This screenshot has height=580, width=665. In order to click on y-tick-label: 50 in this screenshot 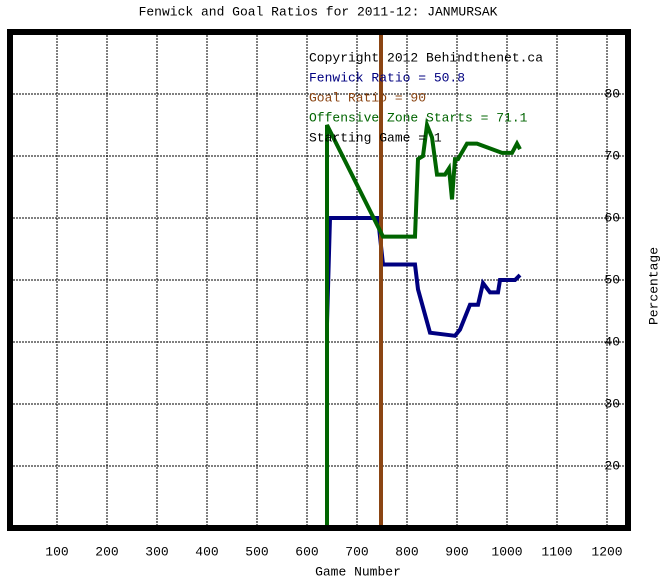, I will do `click(612, 279)`.